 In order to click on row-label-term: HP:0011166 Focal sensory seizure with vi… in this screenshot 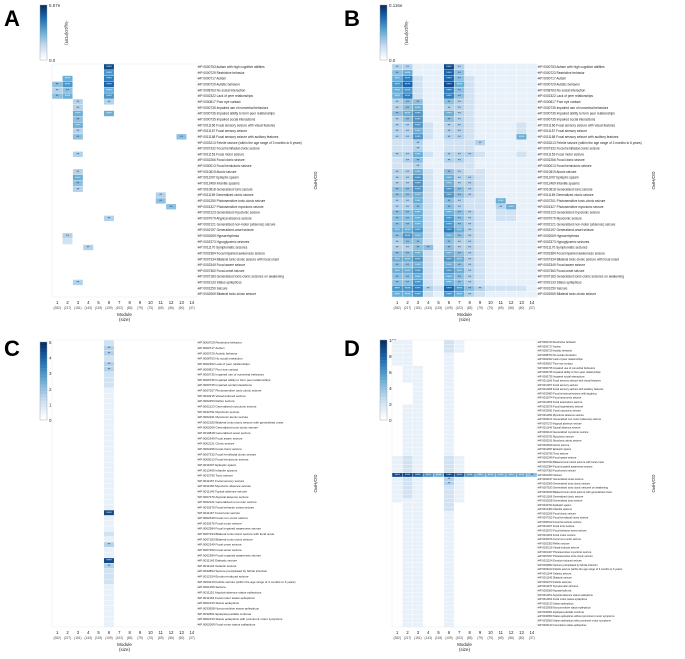, I will do `click(237, 125)`.